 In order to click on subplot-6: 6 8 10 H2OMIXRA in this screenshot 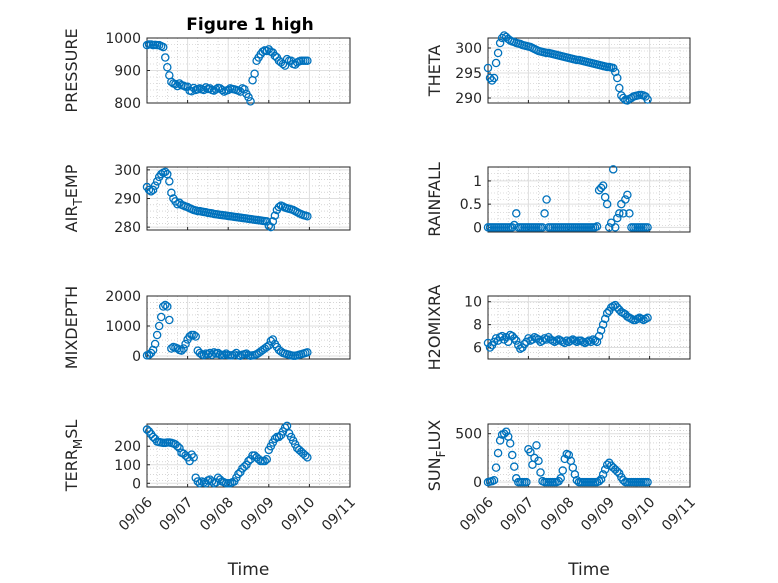, I will do `click(558, 328)`.